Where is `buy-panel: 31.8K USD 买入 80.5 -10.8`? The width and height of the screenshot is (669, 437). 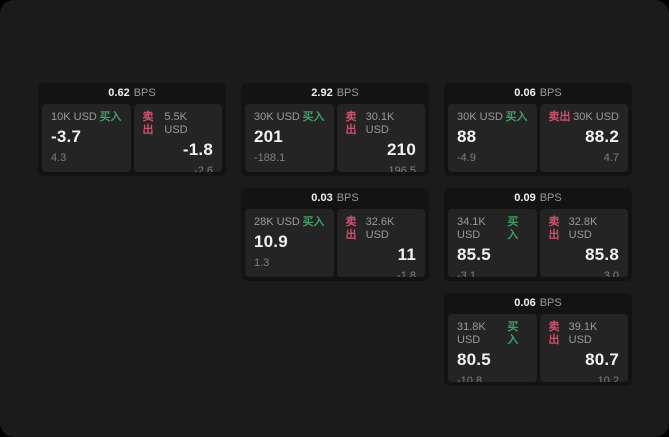
buy-panel: 31.8K USD 买入 80.5 -10.8 is located at coordinates (492, 348).